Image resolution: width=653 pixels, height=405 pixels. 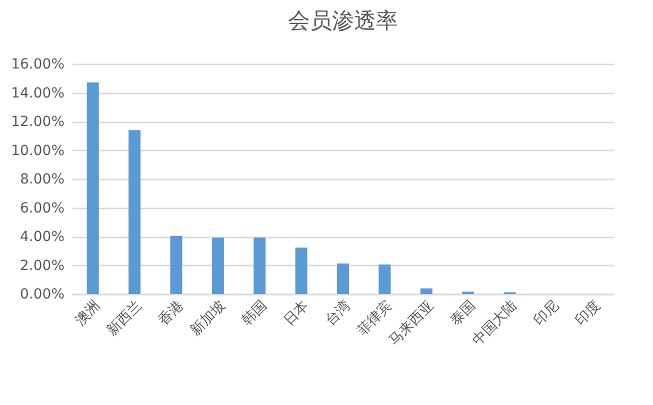 I want to click on x-tick-label: 韩国, so click(x=254, y=313).